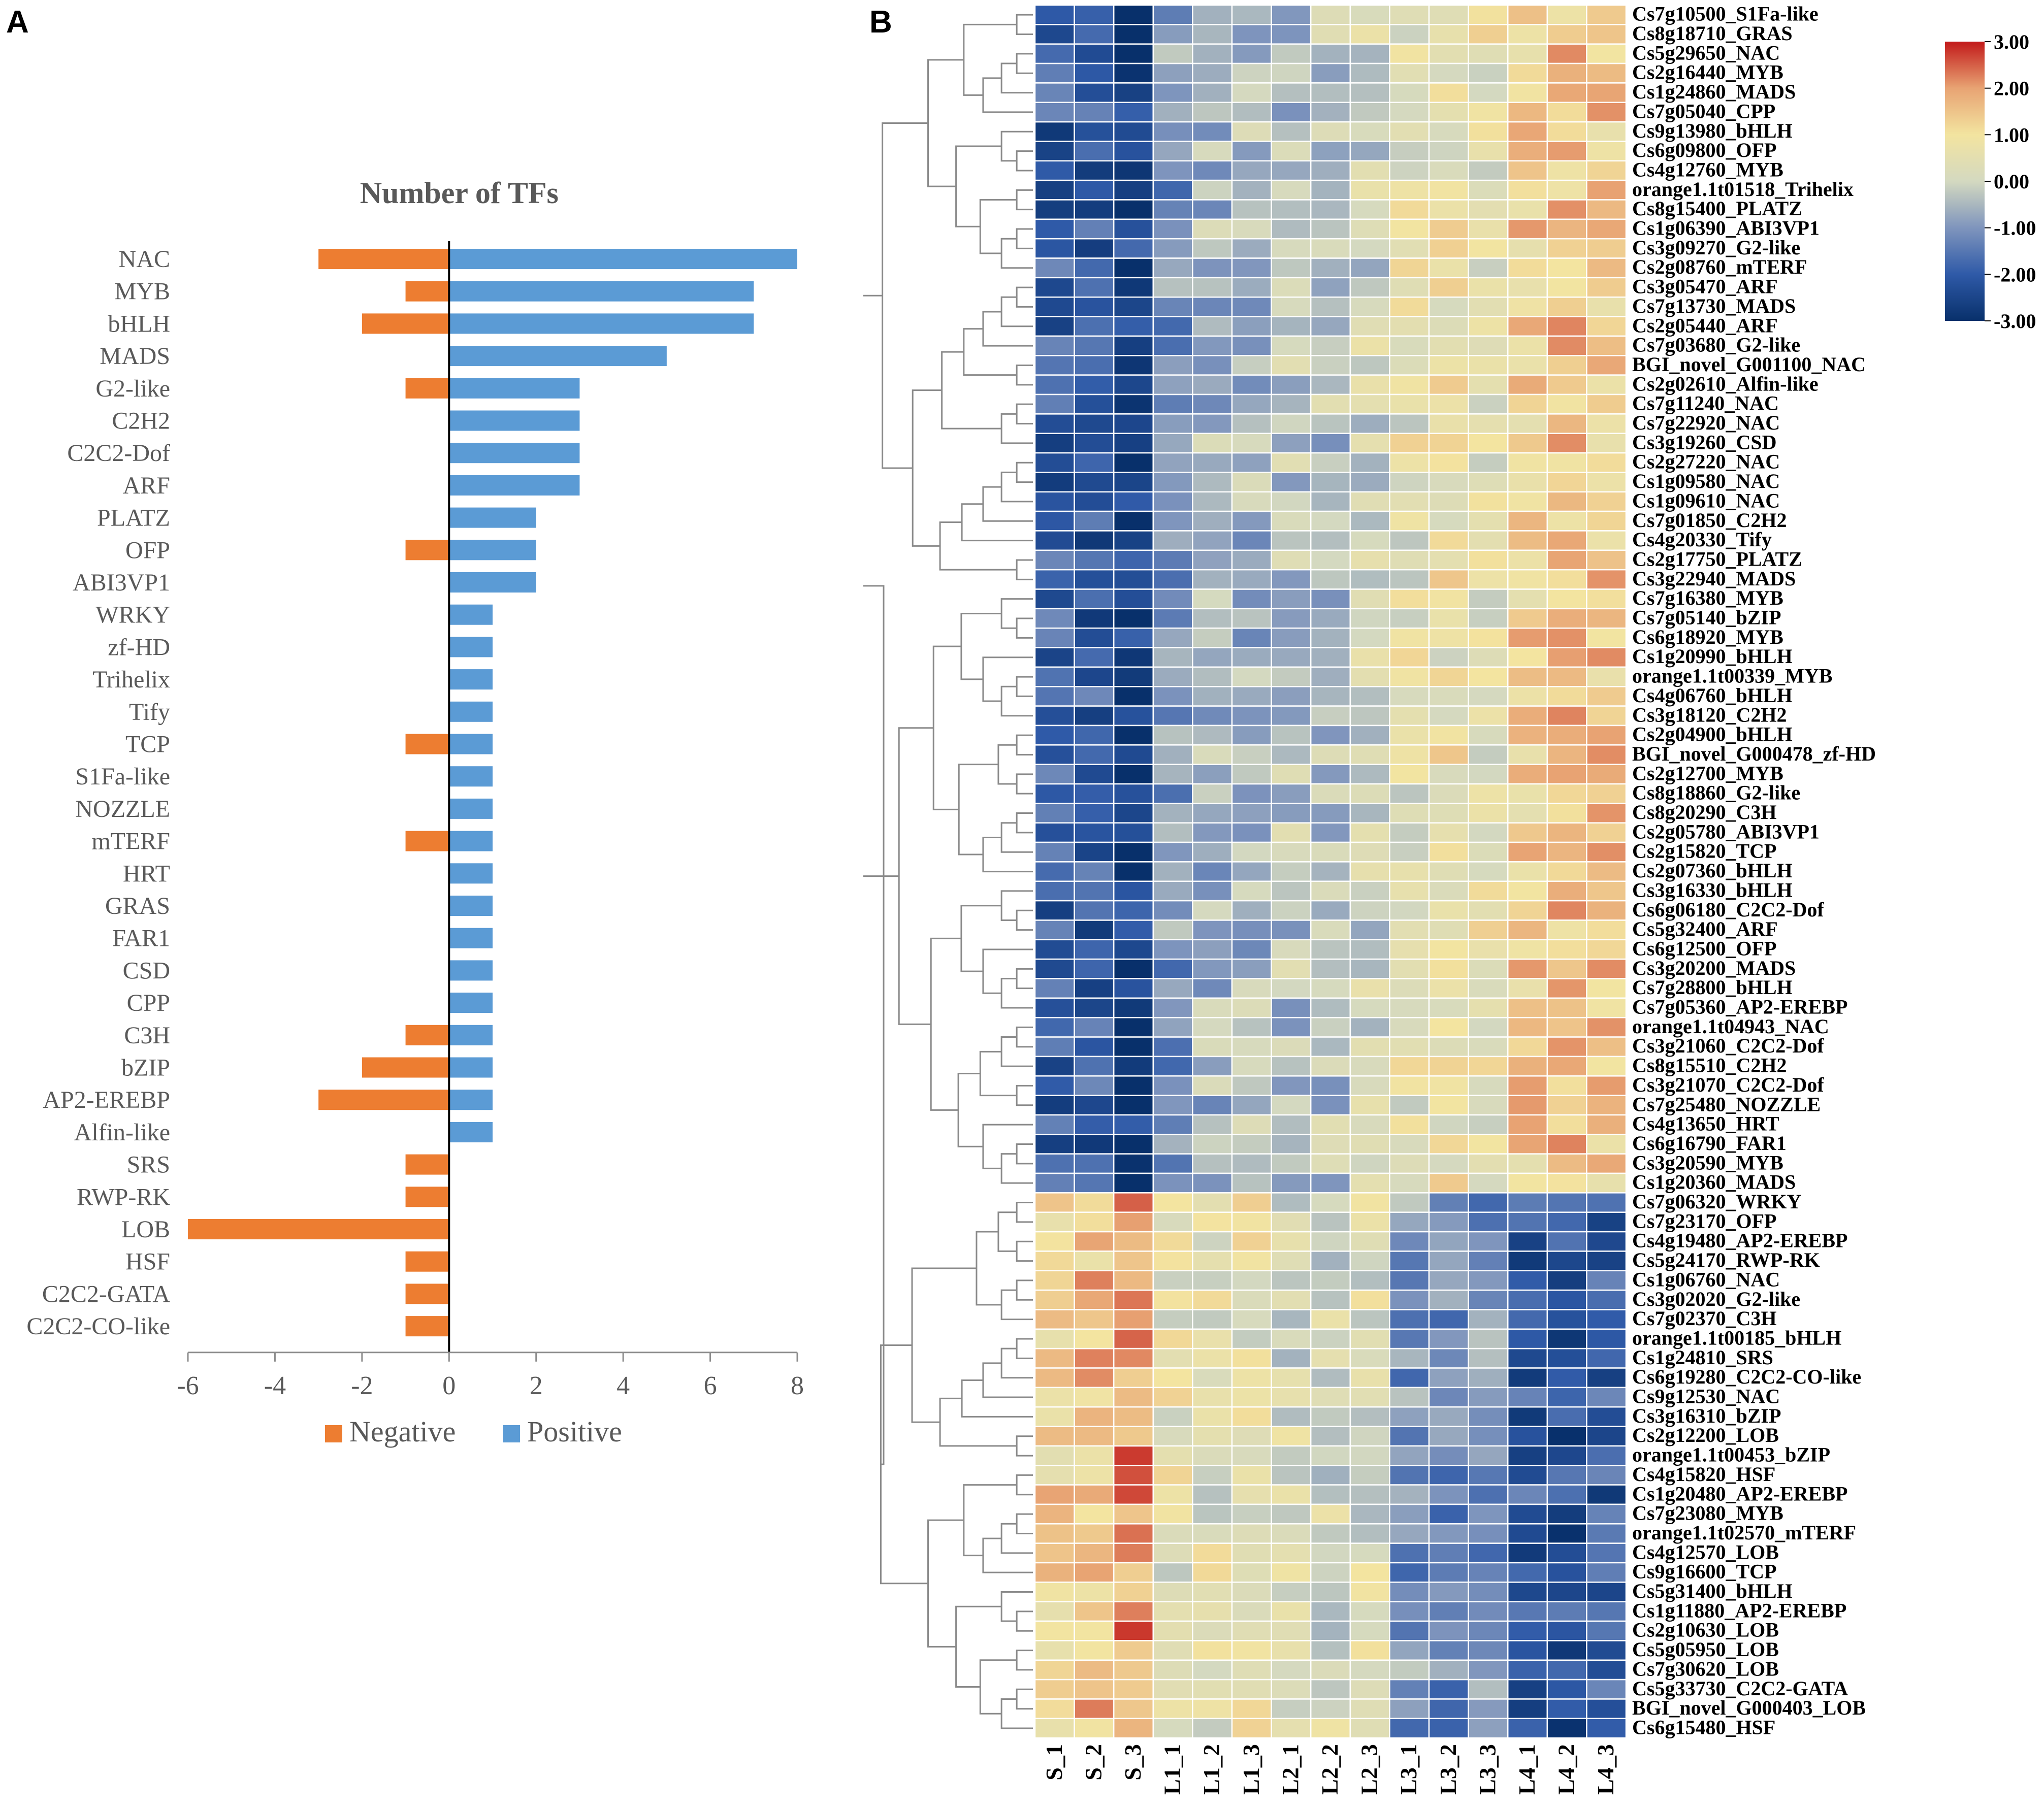 This screenshot has height=1809, width=2044. What do you see at coordinates (1709, 1066) in the screenshot?
I see `row-label: Cs8g15510_C2H2` at bounding box center [1709, 1066].